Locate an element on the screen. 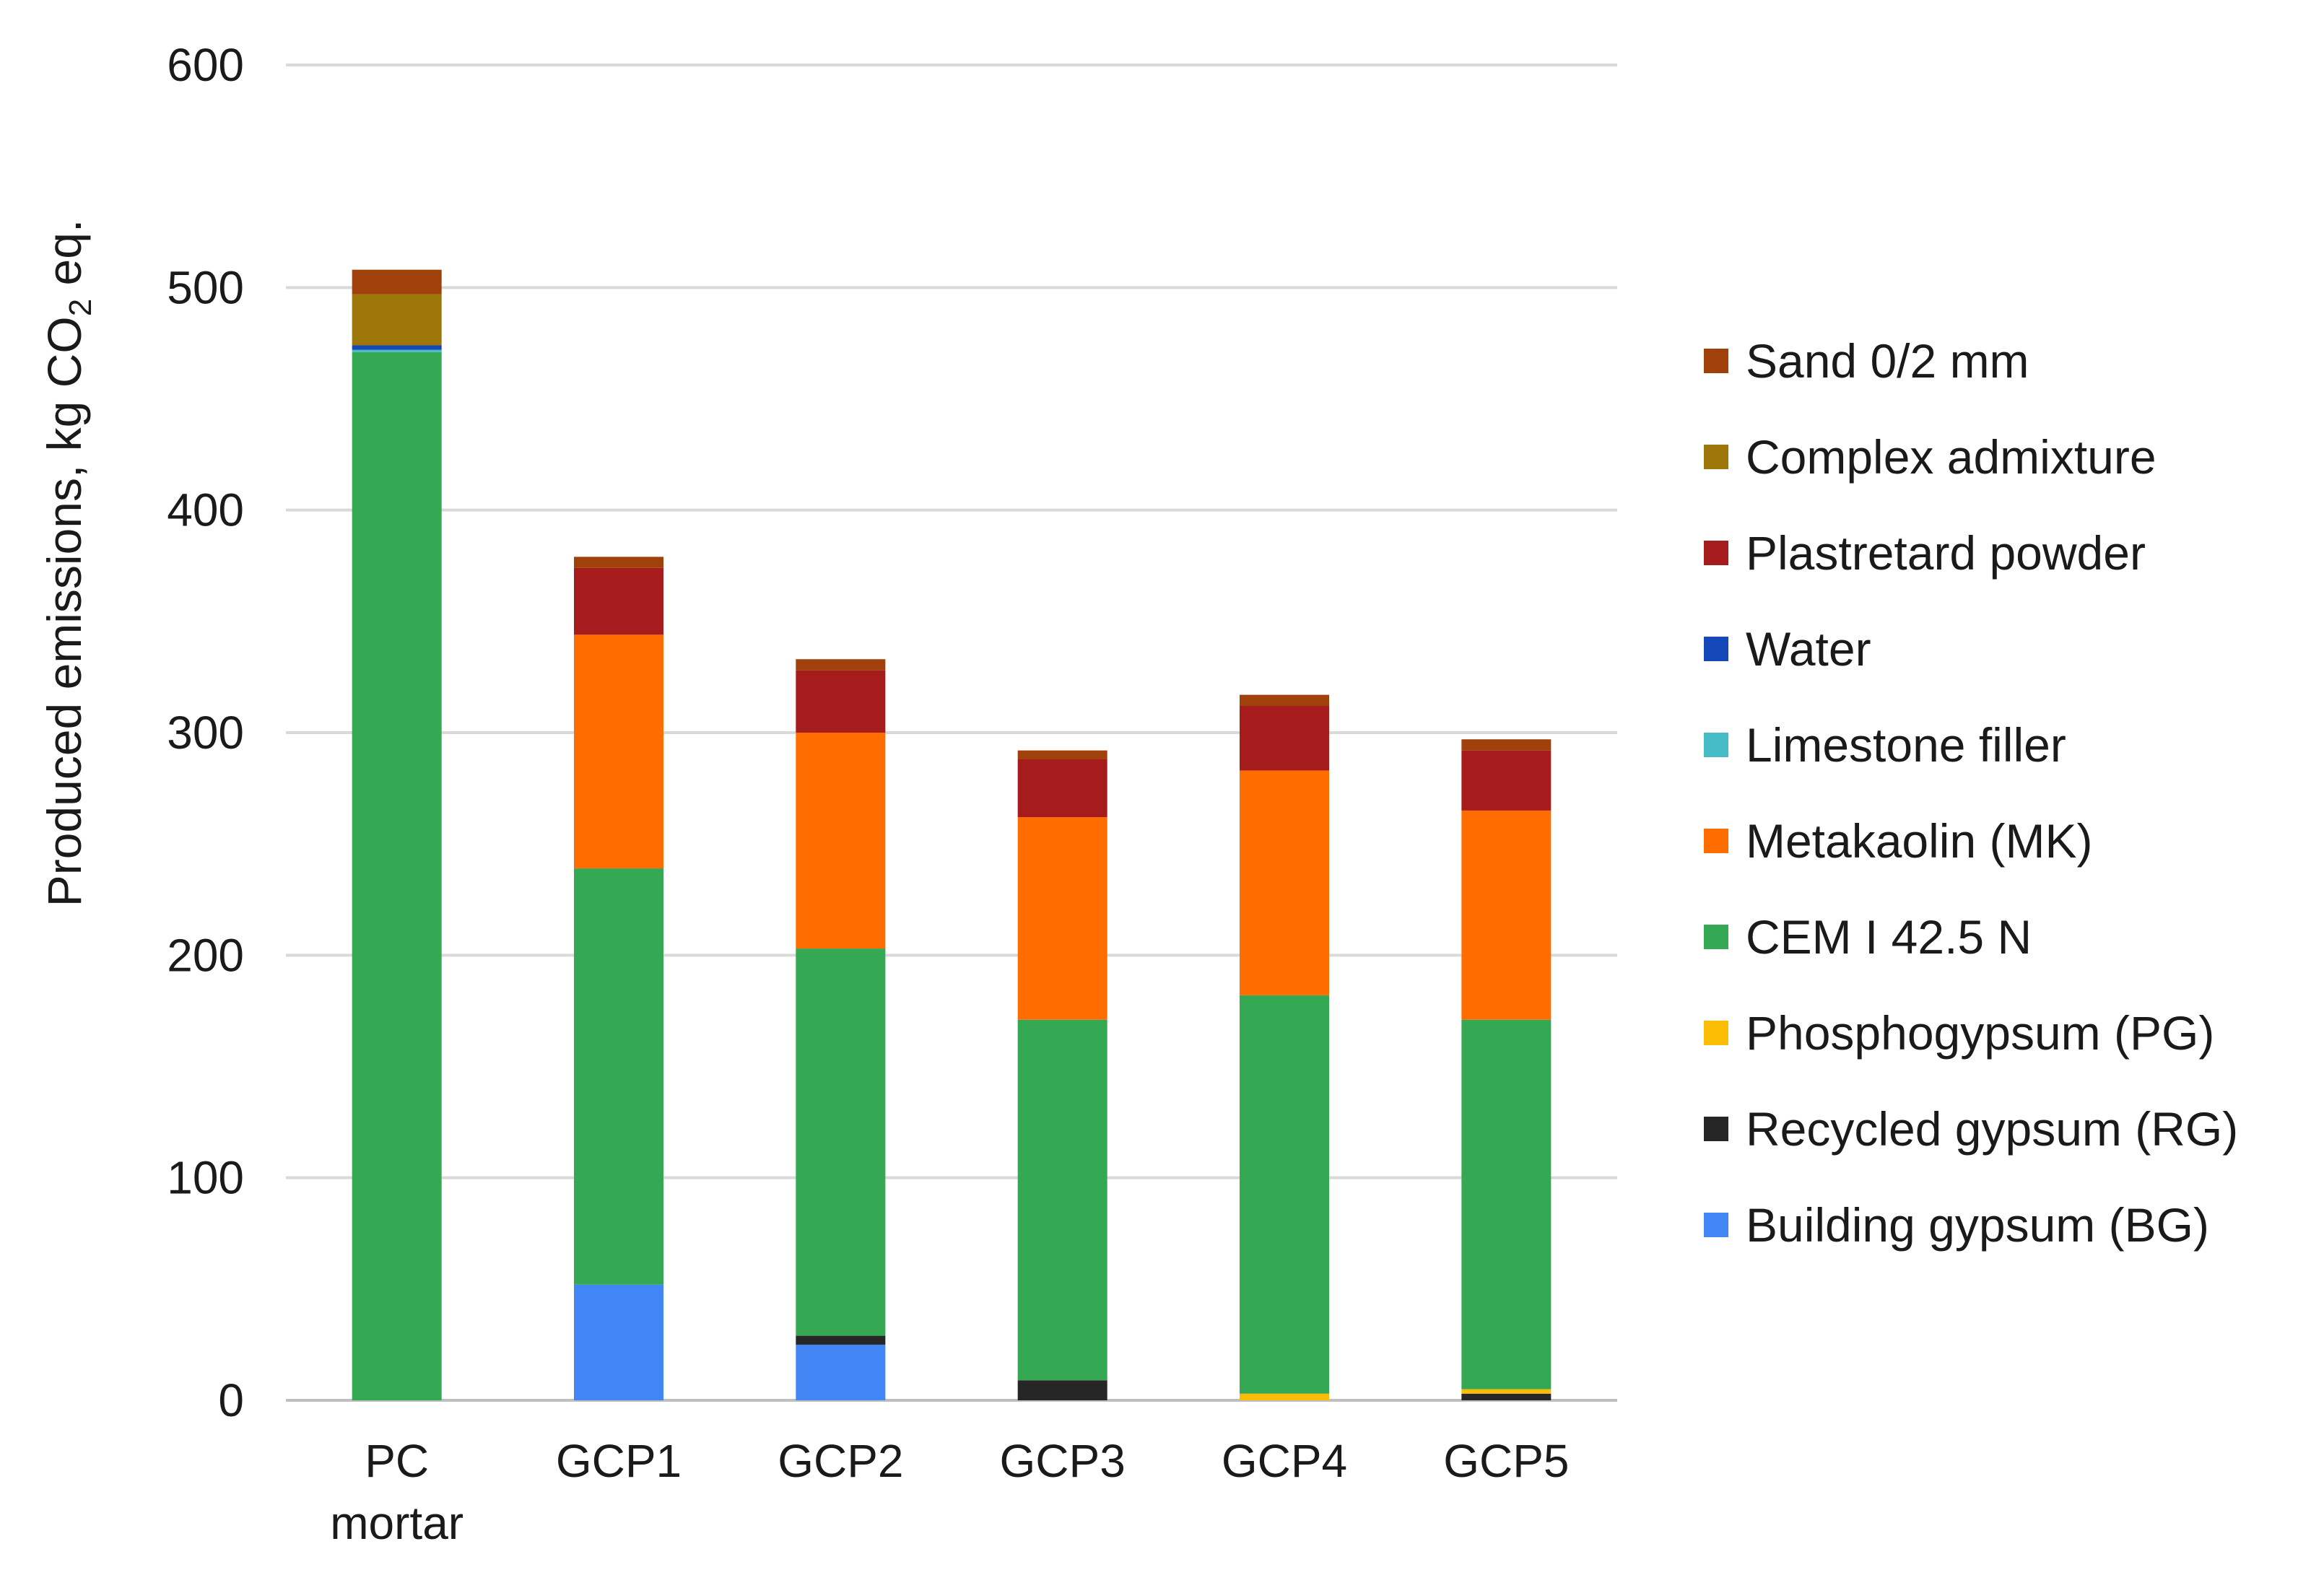 This screenshot has height=1575, width=2324. x-tick-label: GCP2 is located at coordinates (840, 1461).